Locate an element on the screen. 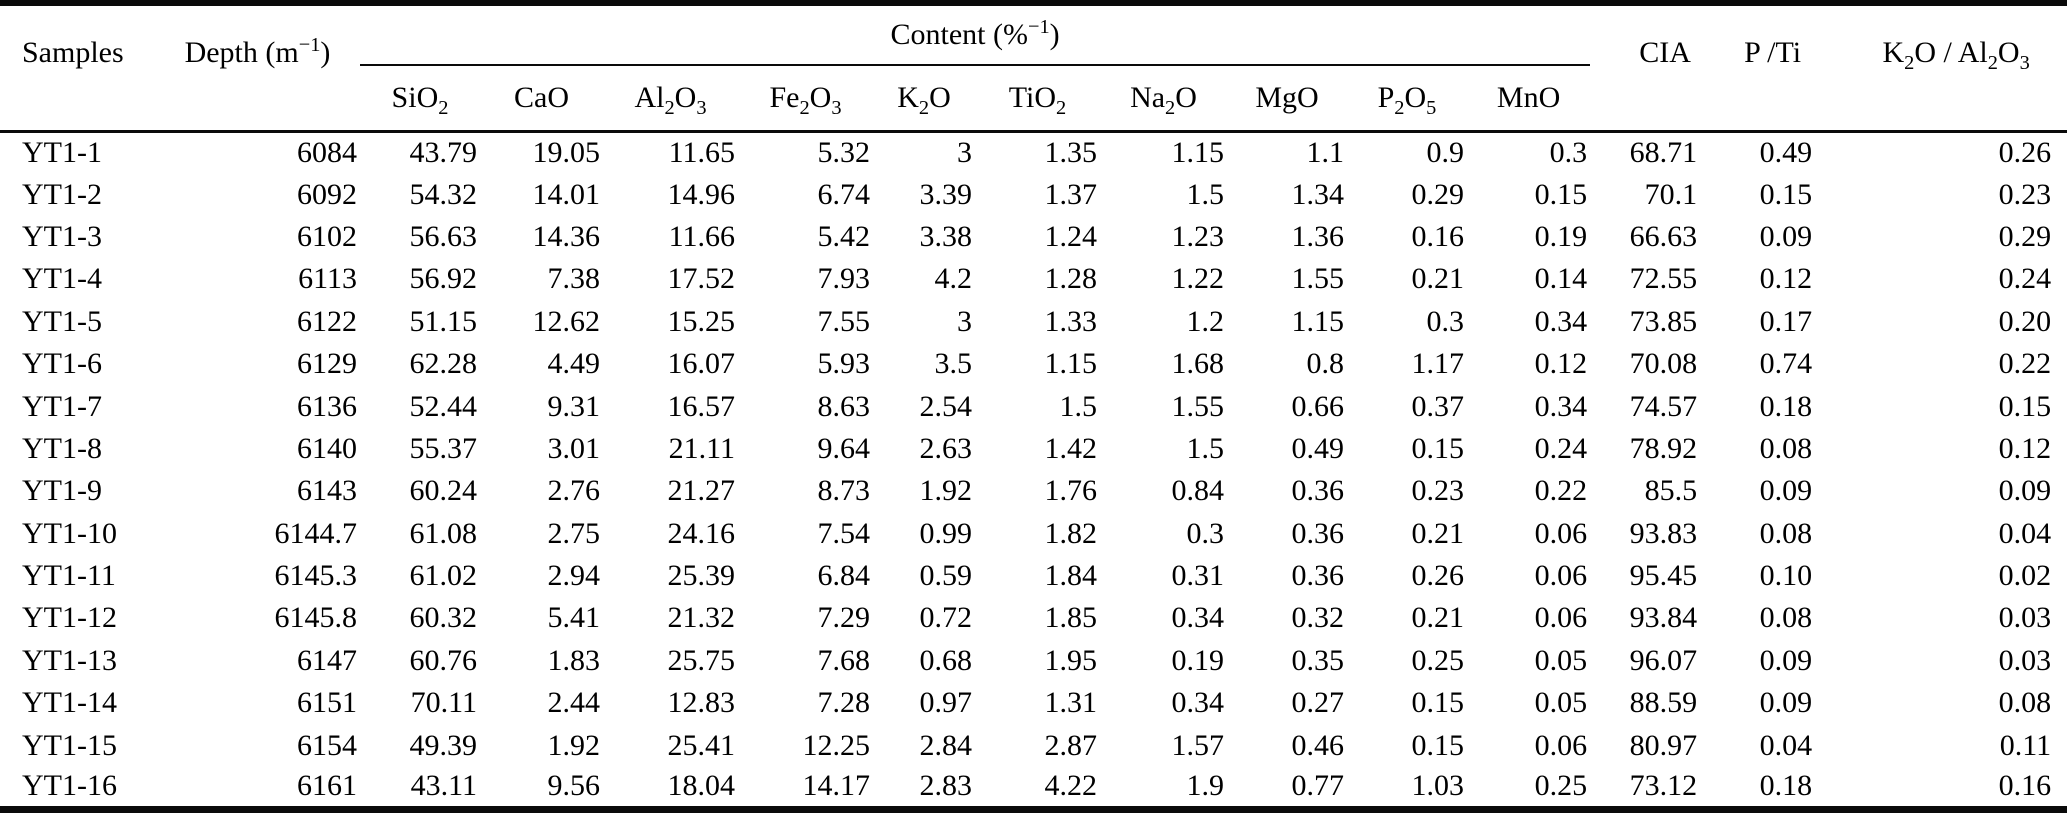  cell-p2o5: 0.16 is located at coordinates (1438, 236).